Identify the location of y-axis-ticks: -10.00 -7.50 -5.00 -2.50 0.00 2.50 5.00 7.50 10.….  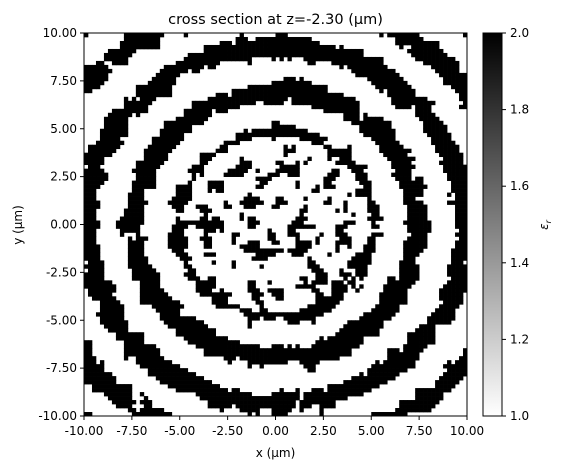
(61, 224).